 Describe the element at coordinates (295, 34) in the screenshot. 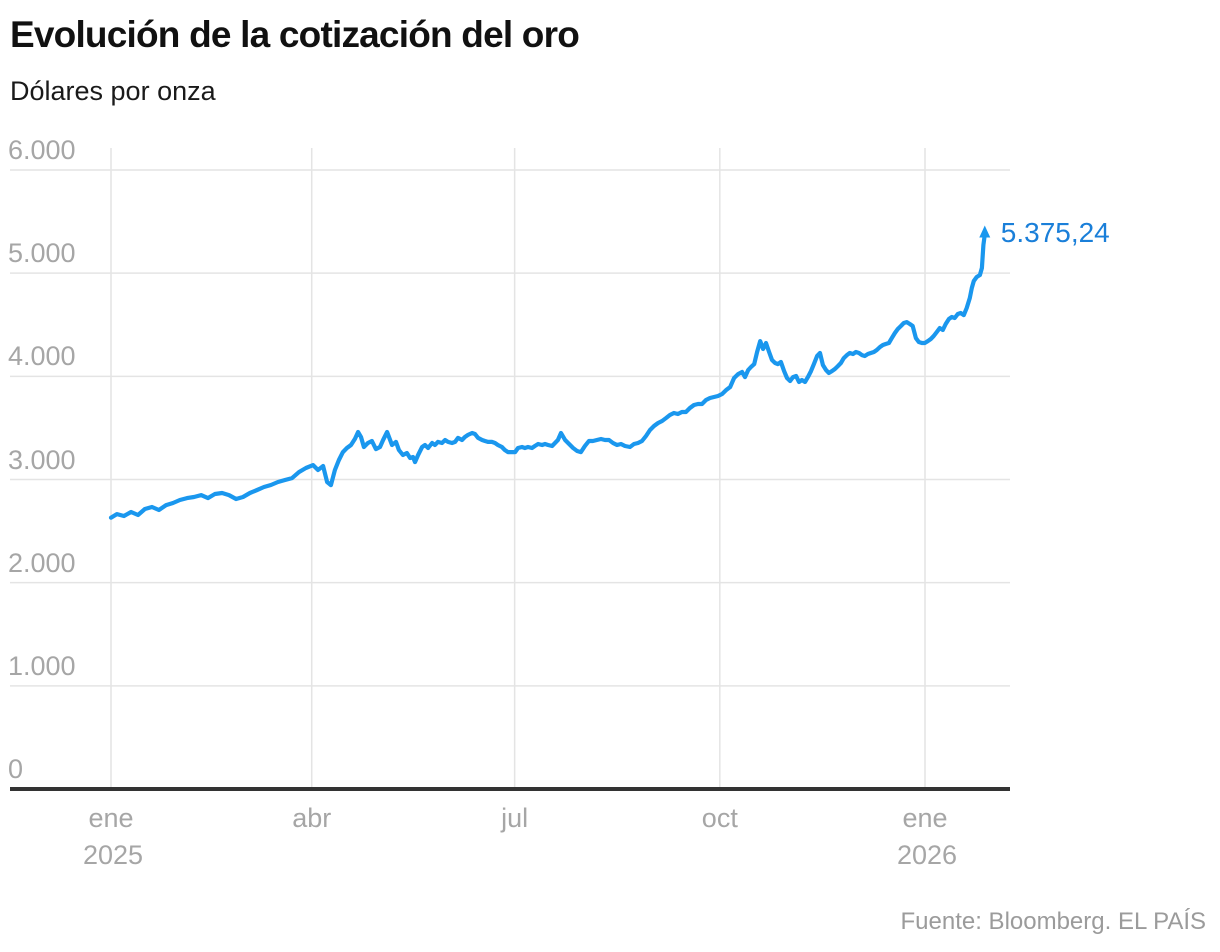

I see `page-title: Evolución de la cotización del oro` at that location.